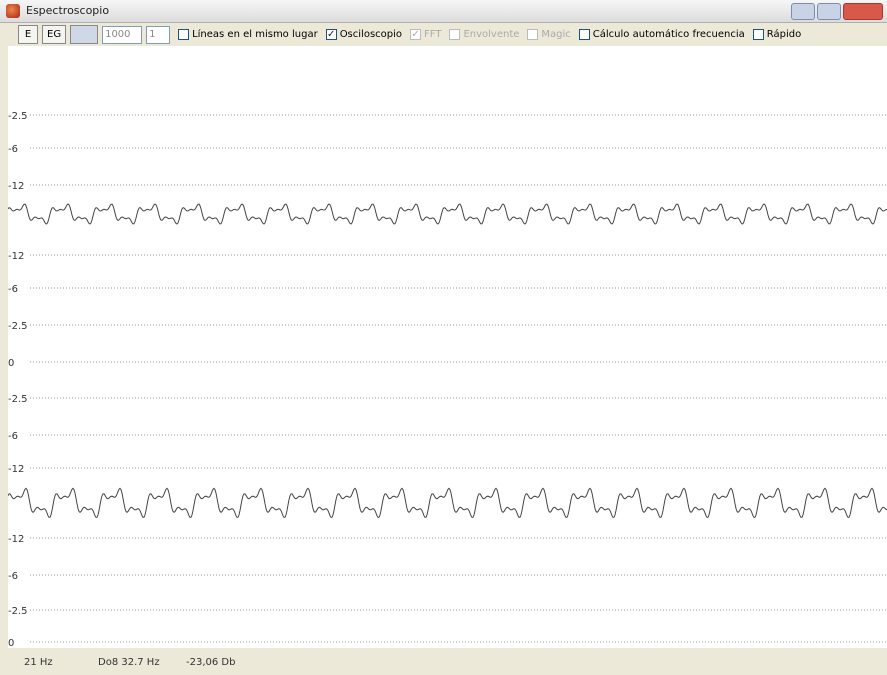 The width and height of the screenshot is (887, 675). What do you see at coordinates (371, 34) in the screenshot?
I see `checkbox-label: Osciloscopio` at bounding box center [371, 34].